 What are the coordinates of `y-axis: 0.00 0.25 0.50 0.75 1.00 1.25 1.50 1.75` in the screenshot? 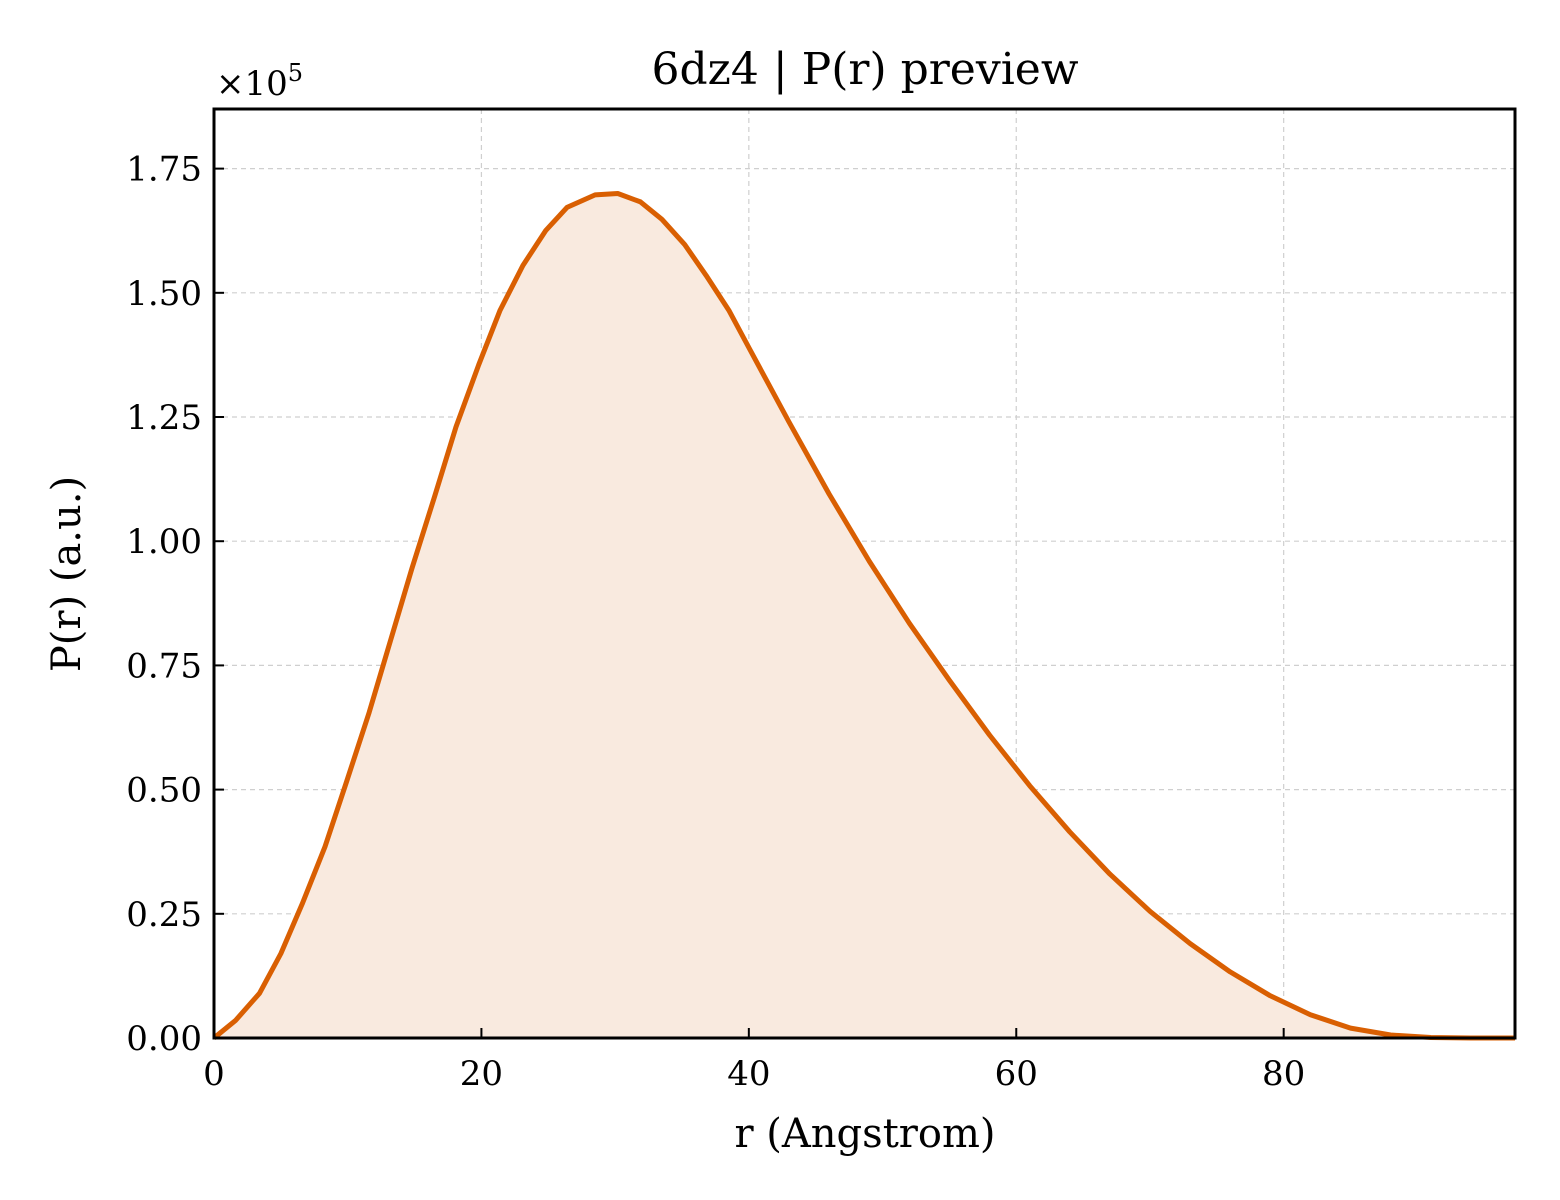 It's located at (175, 604).